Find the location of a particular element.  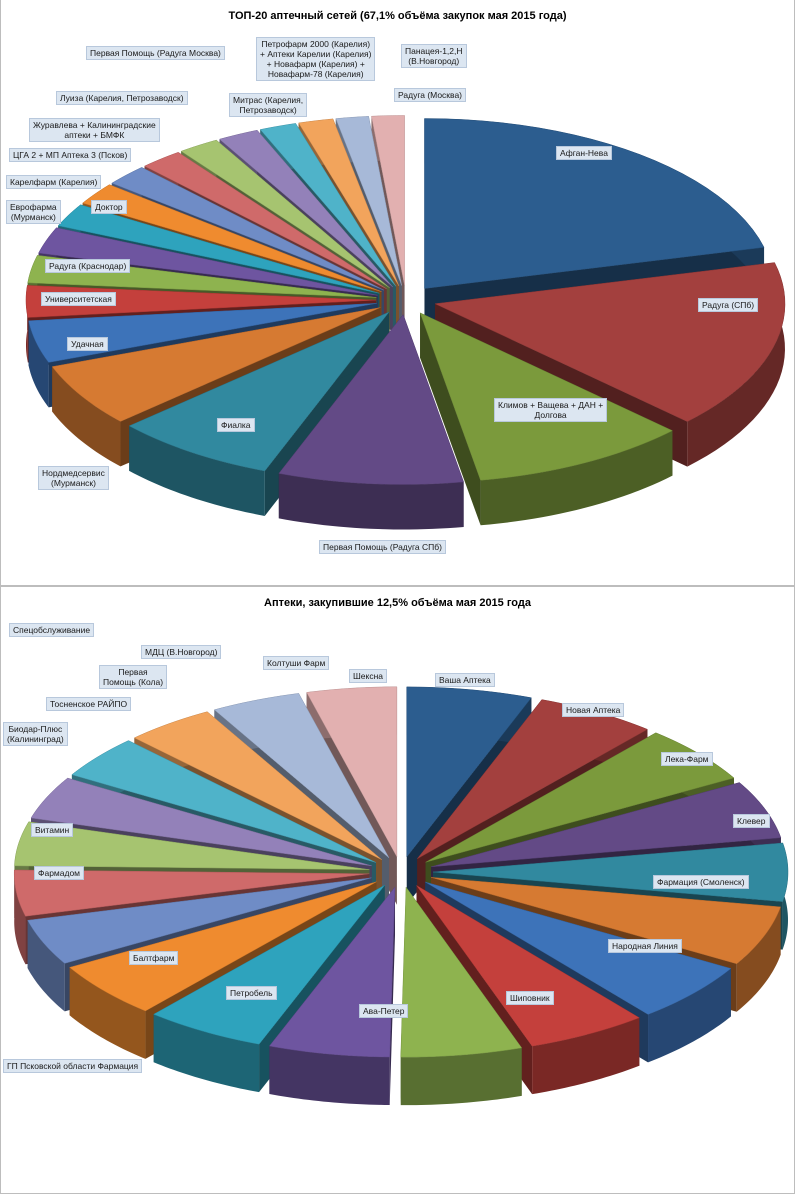

slice-label: Радуга (Краснодар) is located at coordinates (88, 266).